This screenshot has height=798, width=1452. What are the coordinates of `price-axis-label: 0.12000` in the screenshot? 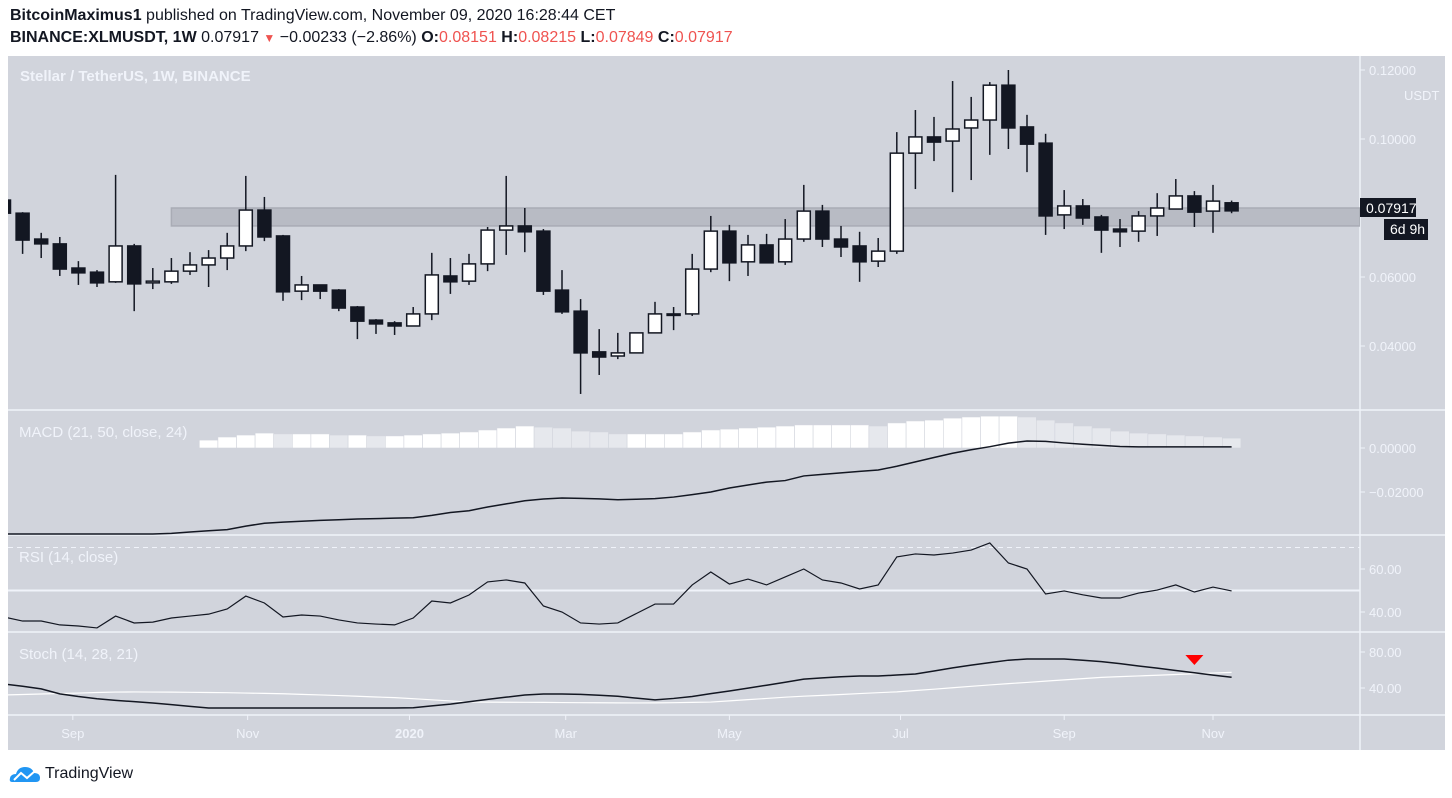 It's located at (1392, 70).